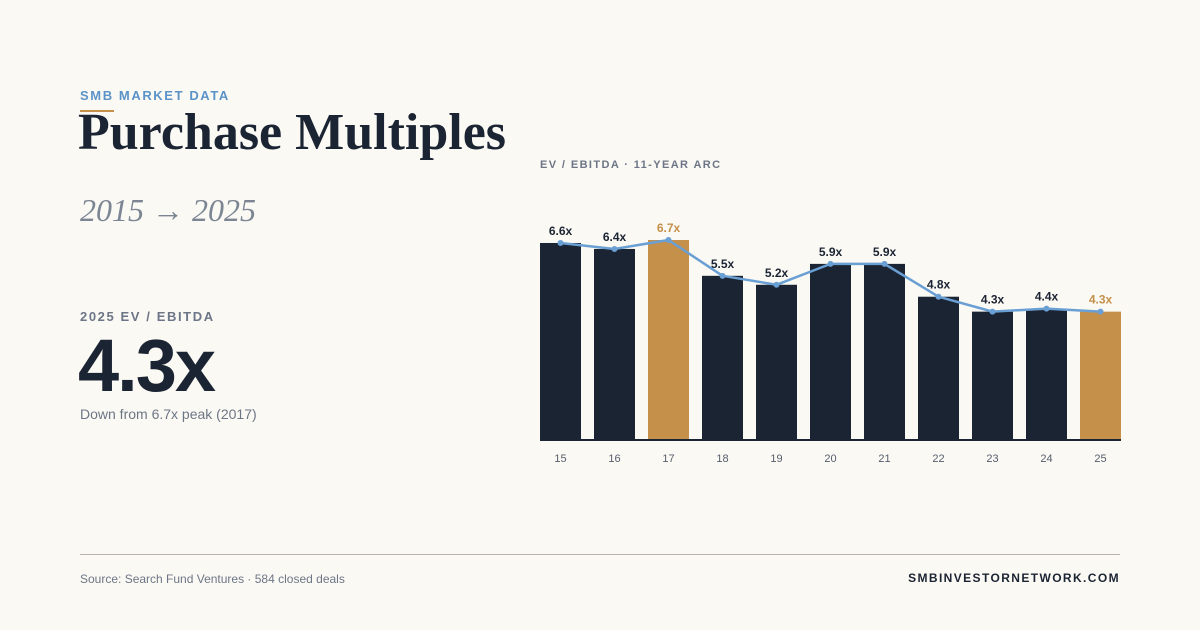  Describe the element at coordinates (147, 316) in the screenshot. I see `stat-label: 2025 EV / EBITDA` at that location.